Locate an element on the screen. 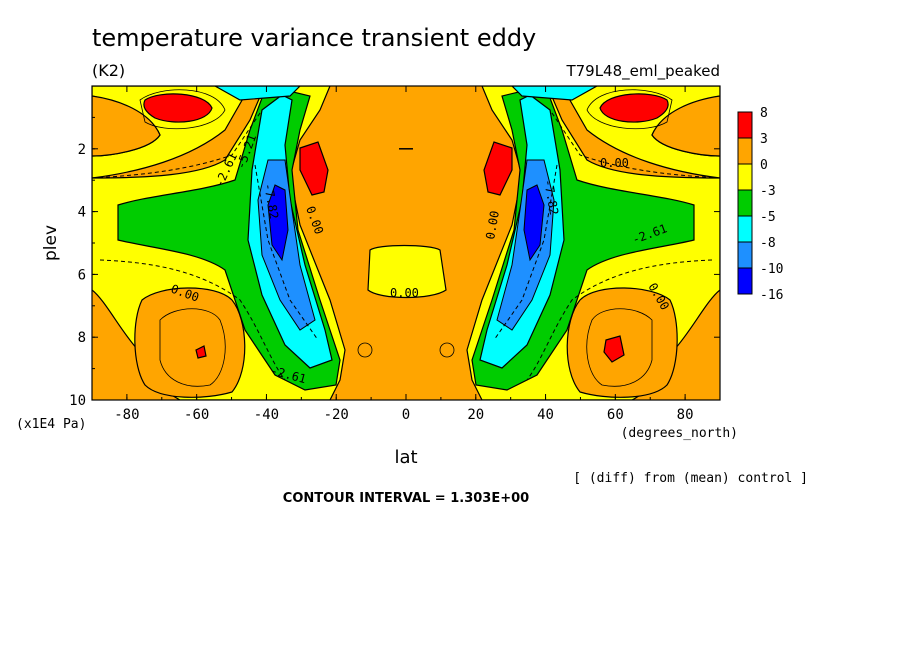 The height and width of the screenshot is (654, 904). colorbar: 8 3 0 -3 -5 -8 -10 -16 is located at coordinates (760, 204).